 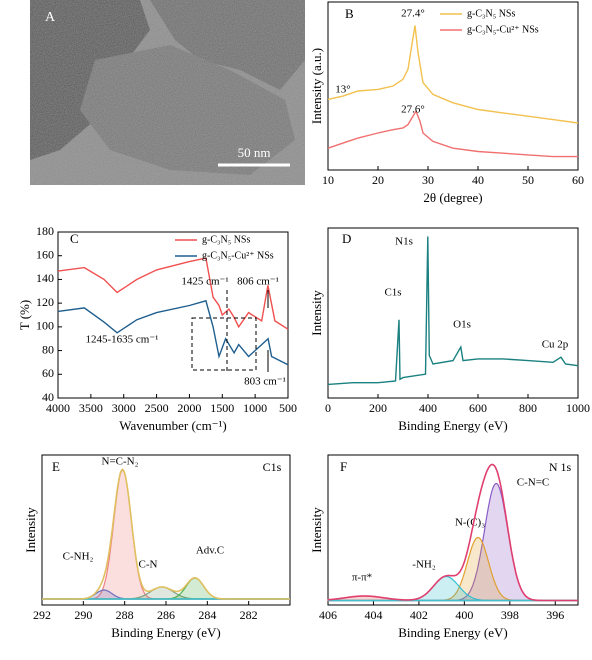 I want to click on x-tick-label: 286, so click(x=166, y=615).